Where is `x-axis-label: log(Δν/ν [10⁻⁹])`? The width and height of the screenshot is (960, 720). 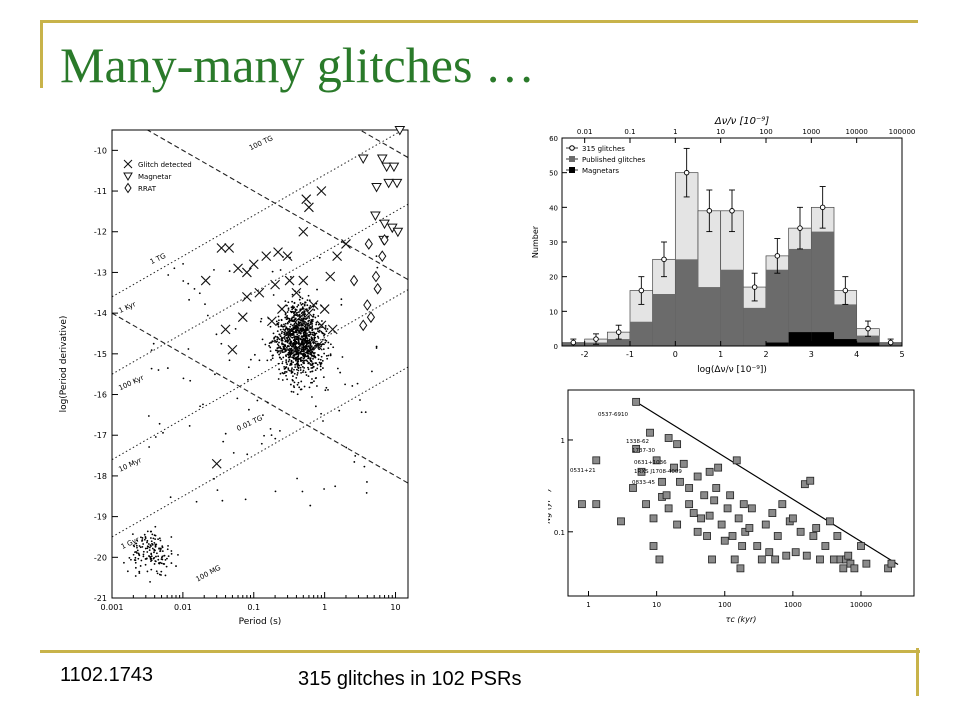
x-axis-label: log(Δν/ν [10⁻⁹]) is located at coordinates (732, 370).